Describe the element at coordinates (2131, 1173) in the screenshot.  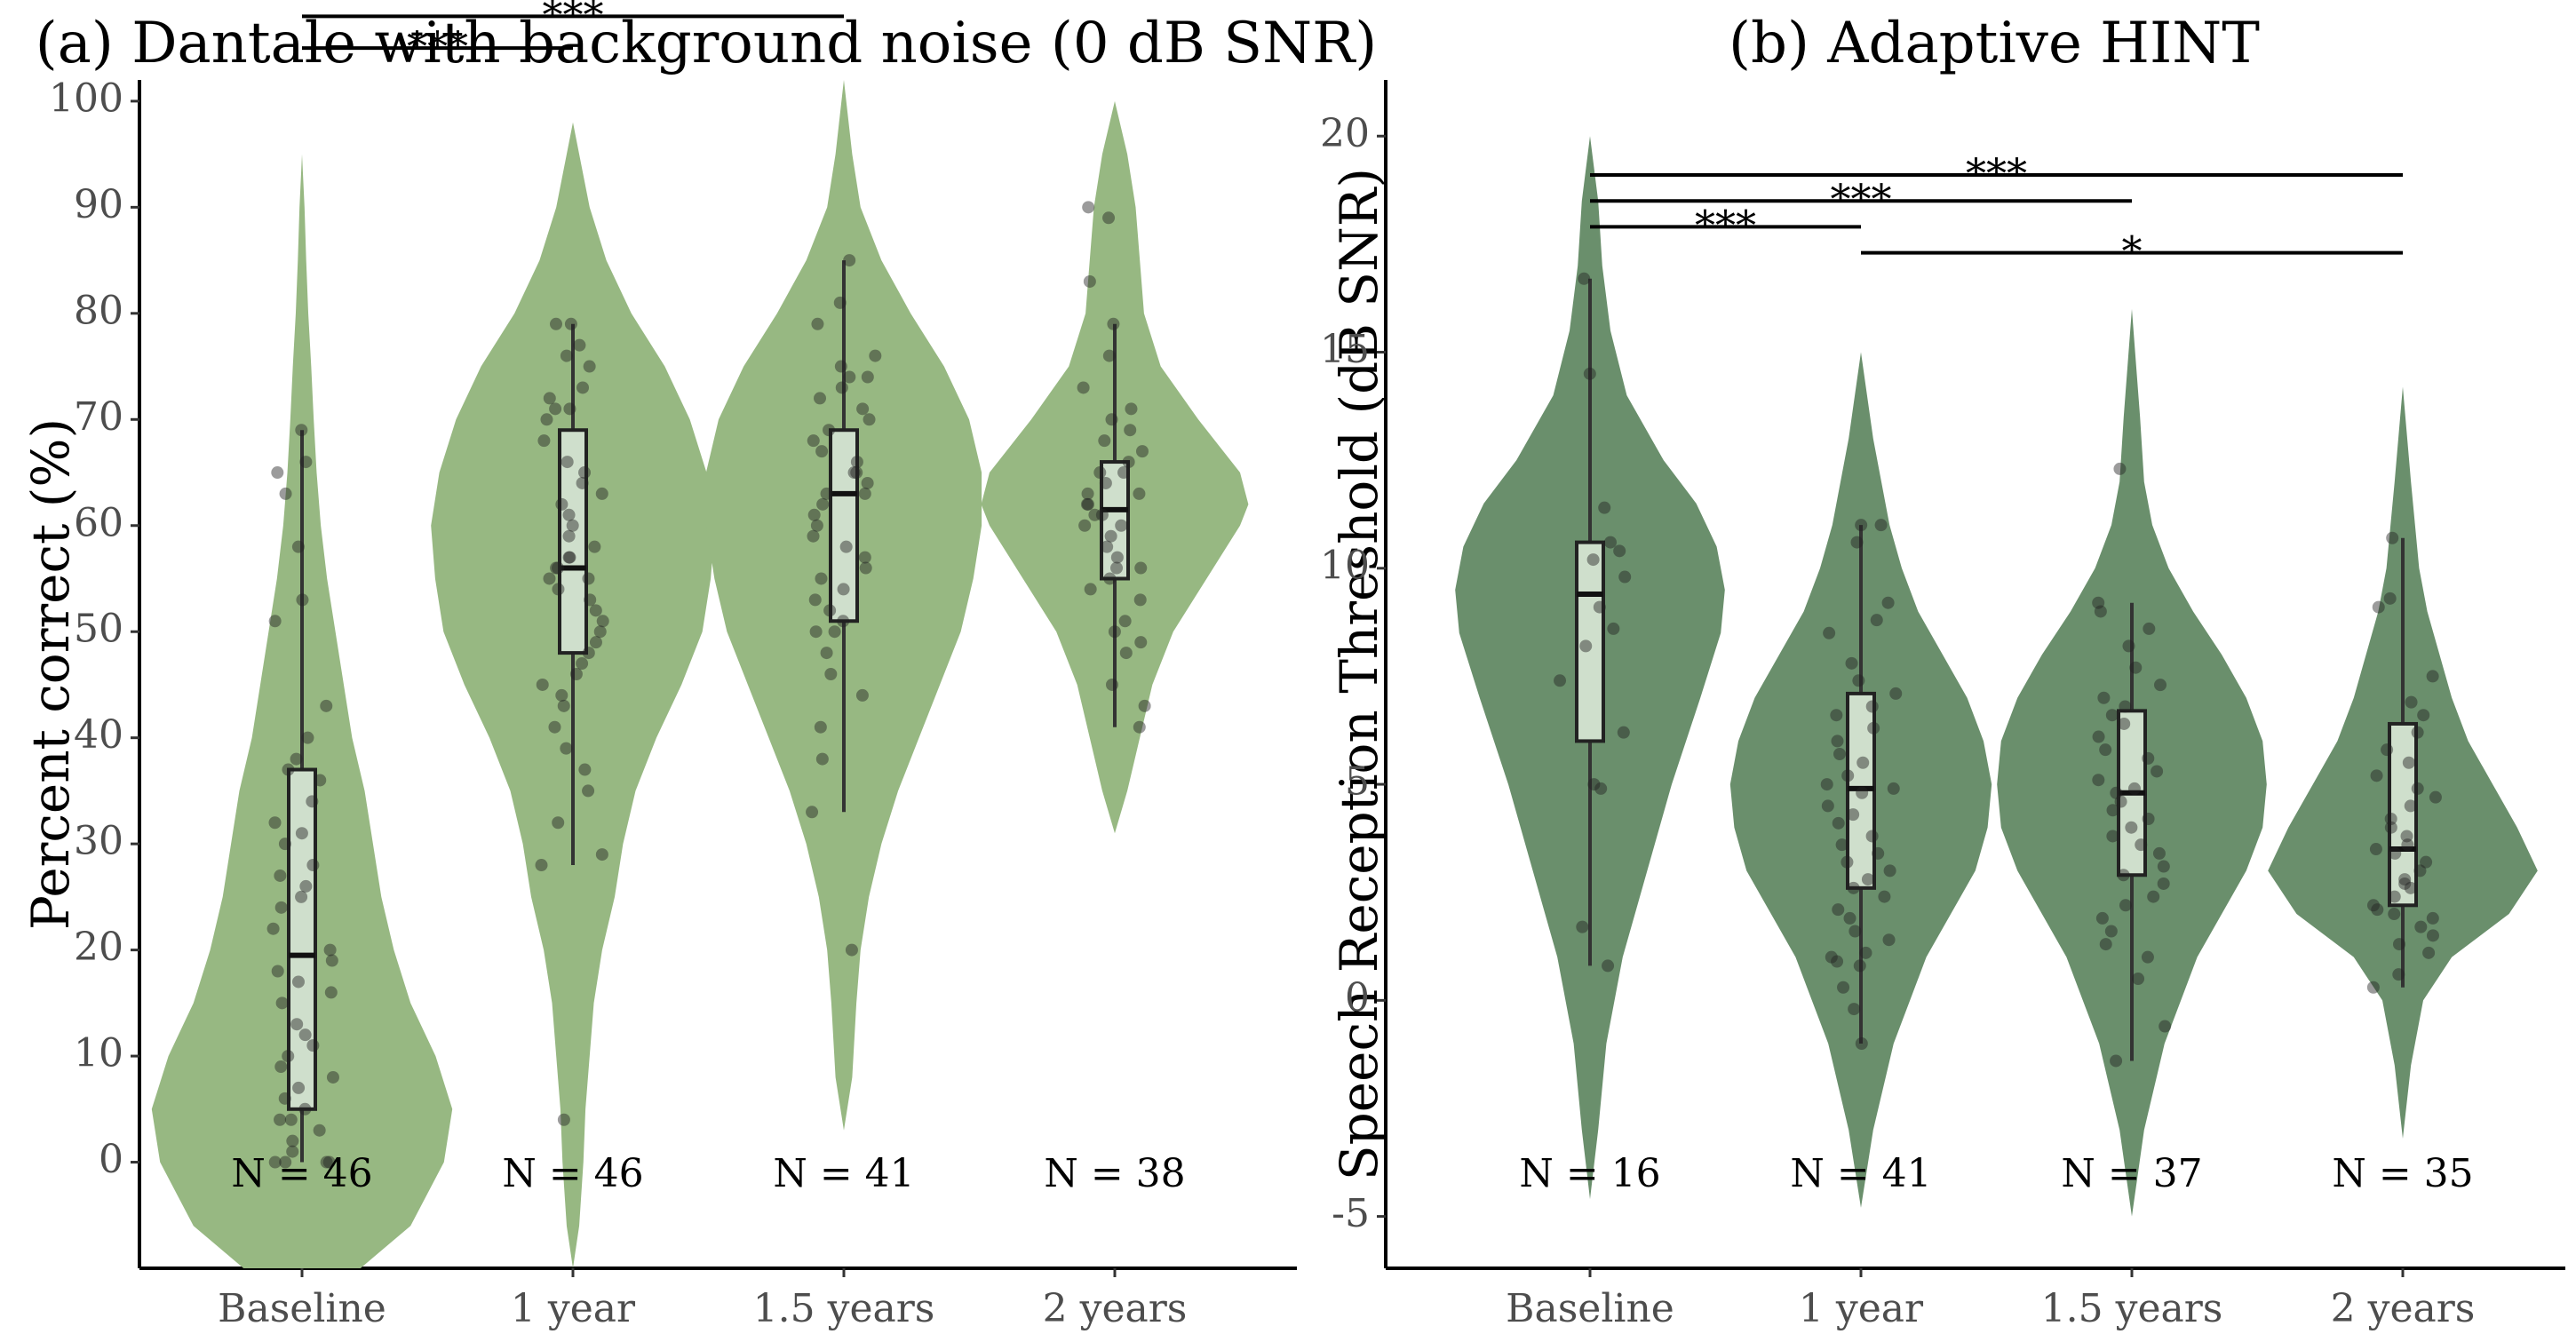
I see `n-label-2: N = 37` at that location.